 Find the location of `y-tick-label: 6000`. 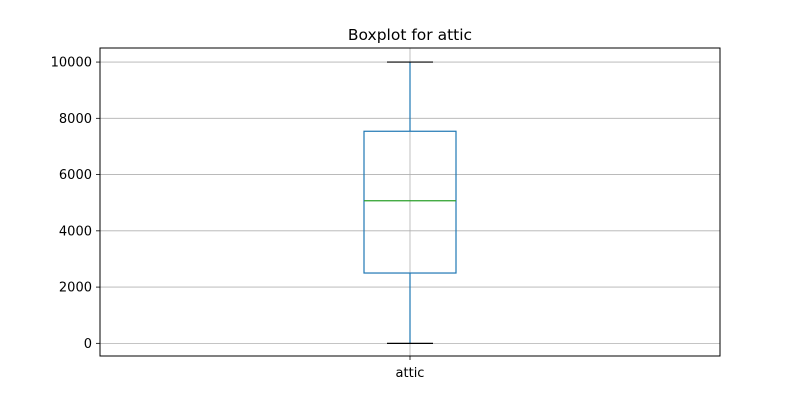

y-tick-label: 6000 is located at coordinates (75, 175).